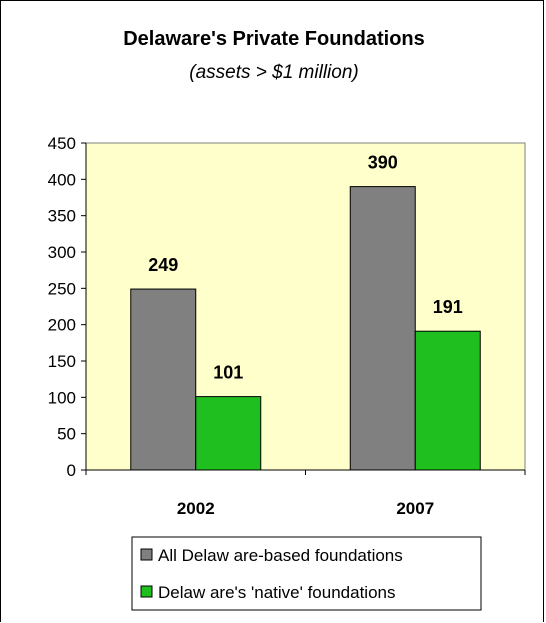  Describe the element at coordinates (146, 591) in the screenshot. I see `legend-swatch-native-foundations` at that location.